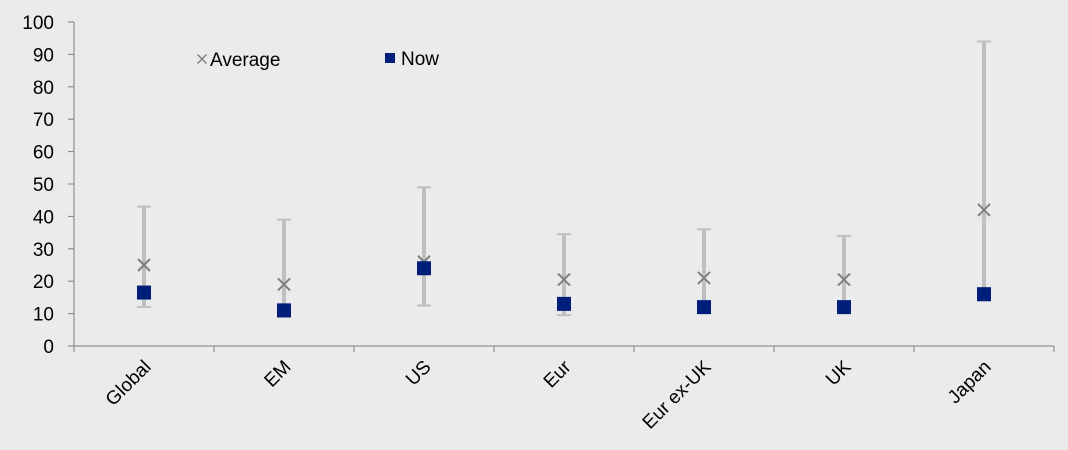 The height and width of the screenshot is (450, 1068). Describe the element at coordinates (43, 250) in the screenshot. I see `y-tick-label: 30` at that location.